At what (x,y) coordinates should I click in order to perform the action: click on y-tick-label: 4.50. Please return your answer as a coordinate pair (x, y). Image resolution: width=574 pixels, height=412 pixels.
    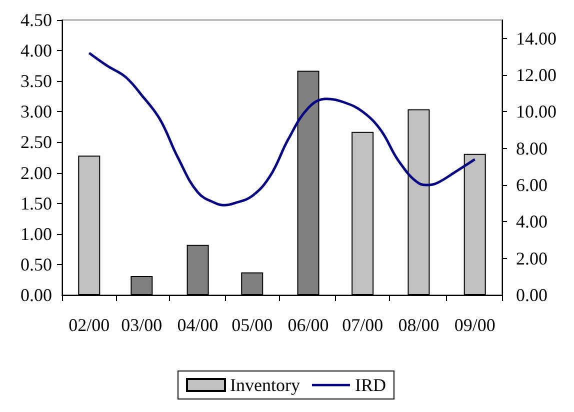
    Looking at the image, I should click on (36, 20).